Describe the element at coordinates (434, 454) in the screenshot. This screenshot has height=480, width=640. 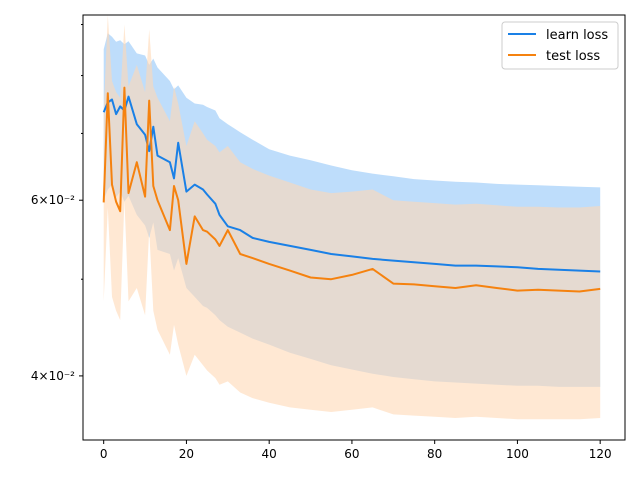
I see `x-tick-label: 80` at that location.